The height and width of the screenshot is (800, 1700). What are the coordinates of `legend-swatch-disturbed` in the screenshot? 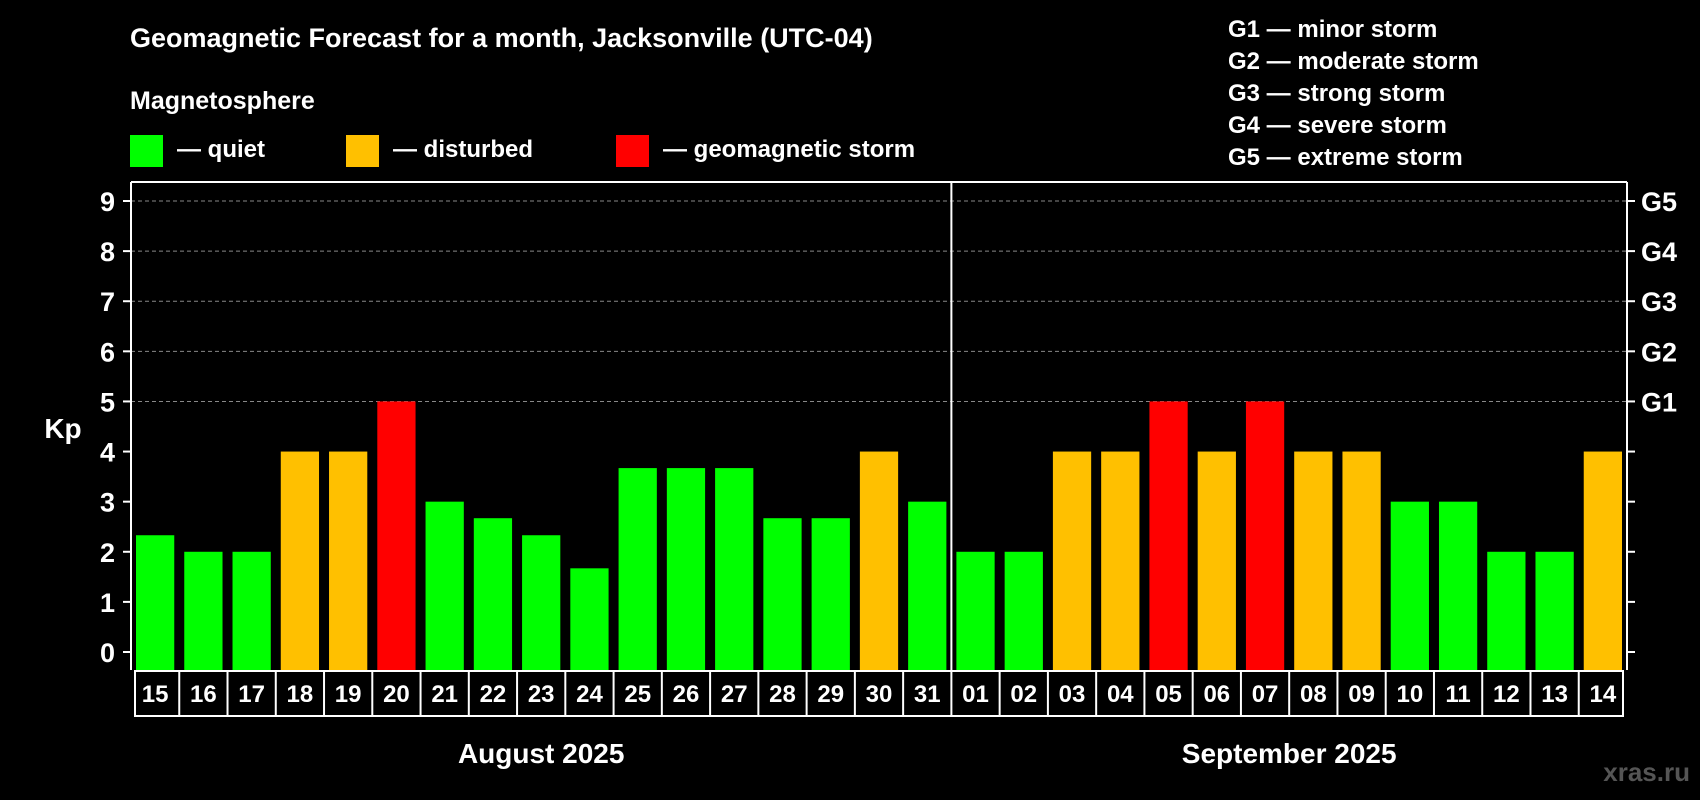 It's located at (362, 151).